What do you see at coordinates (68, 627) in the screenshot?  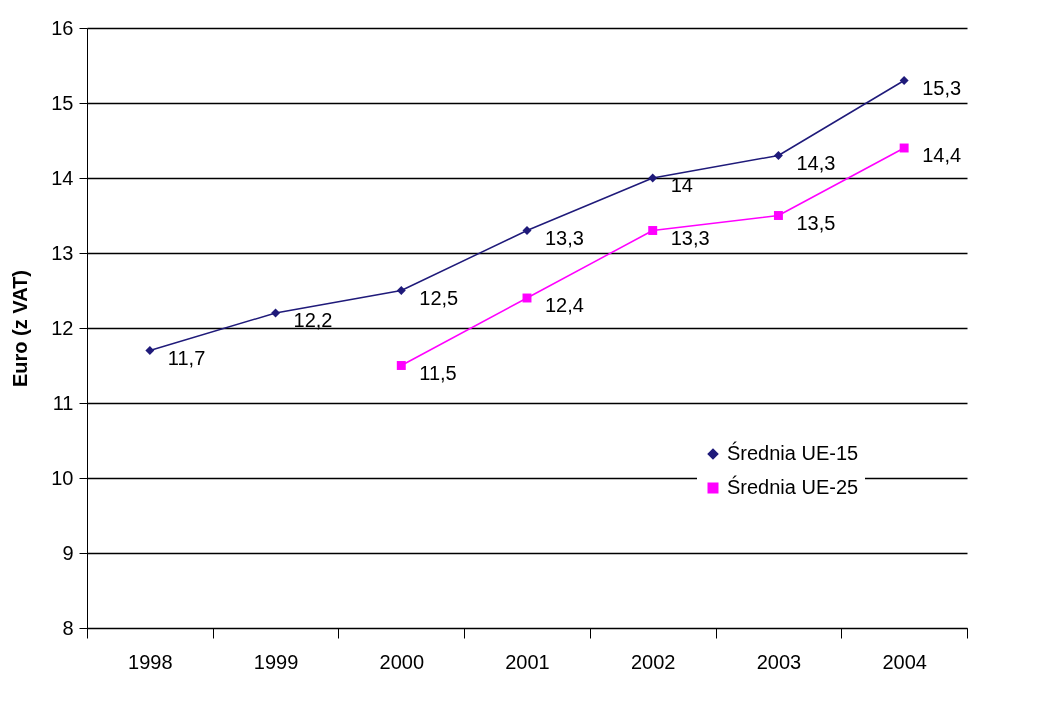 I see `y-tick-label: 8` at bounding box center [68, 627].